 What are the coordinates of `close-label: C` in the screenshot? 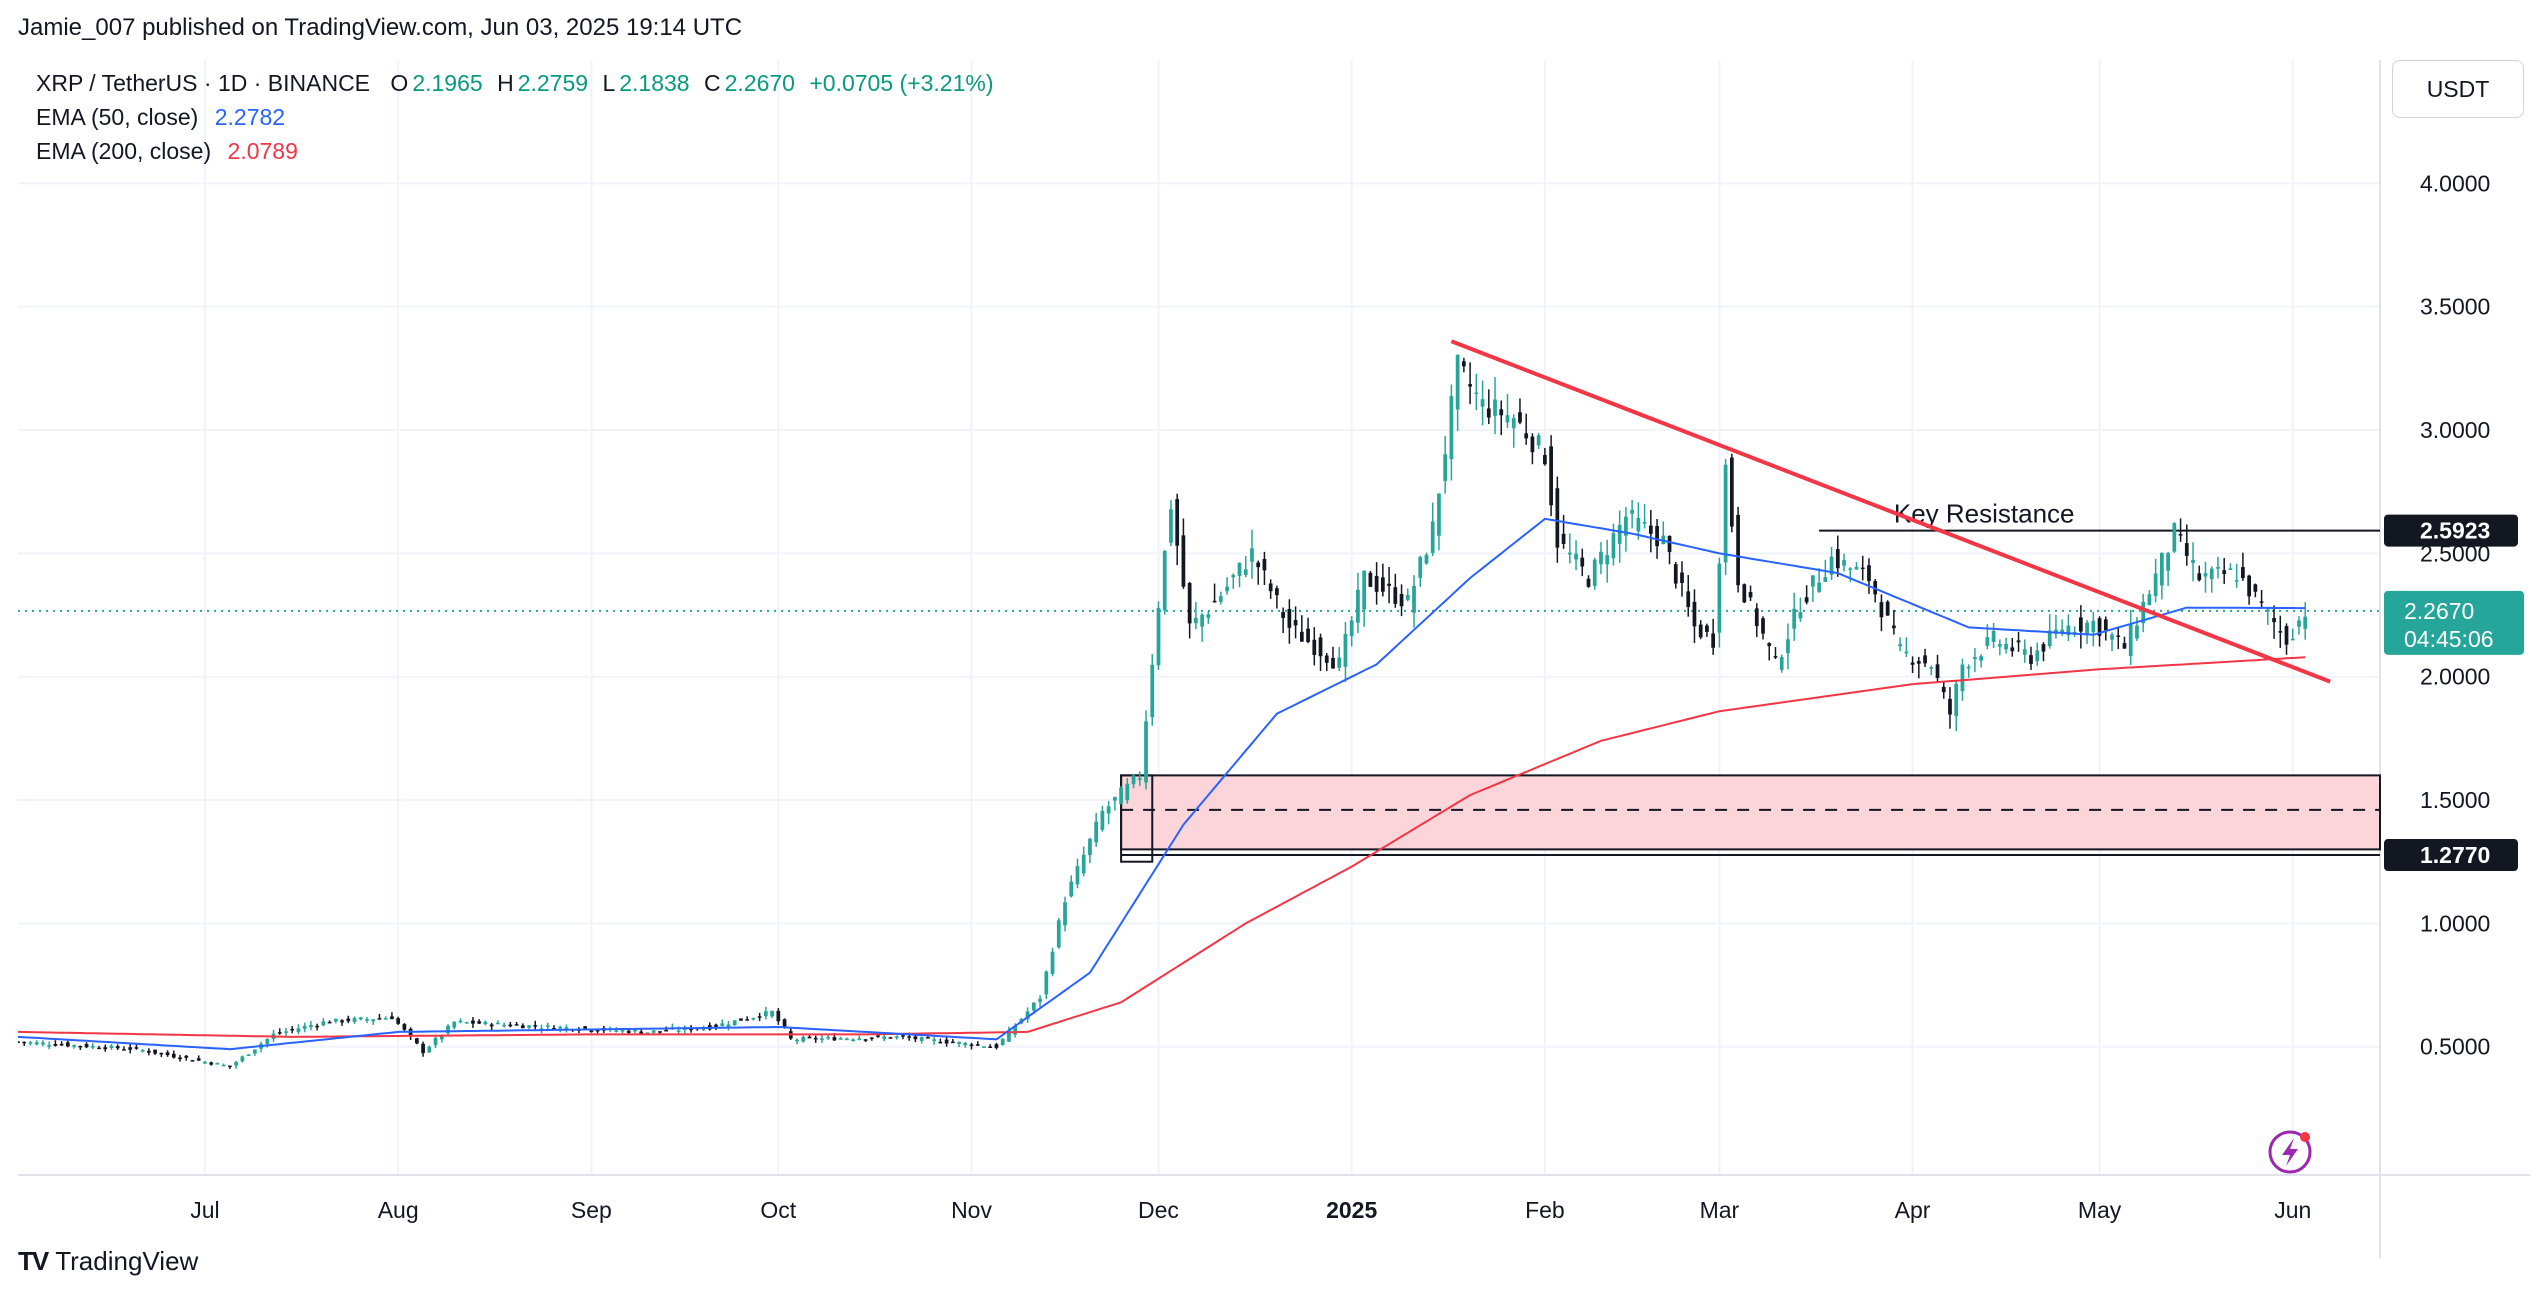 It's located at (712, 83).